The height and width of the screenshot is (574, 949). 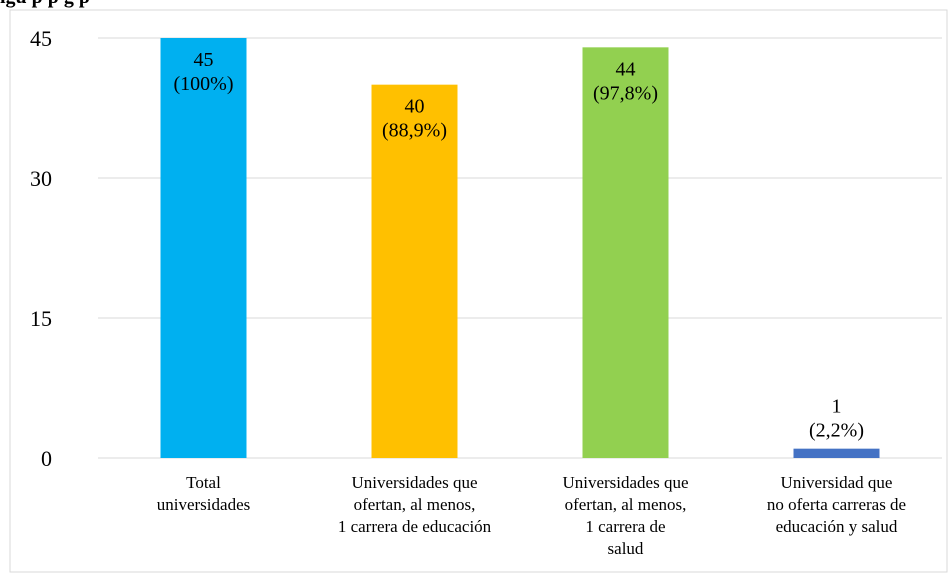 What do you see at coordinates (41, 38) in the screenshot?
I see `y-tick-label: 45` at bounding box center [41, 38].